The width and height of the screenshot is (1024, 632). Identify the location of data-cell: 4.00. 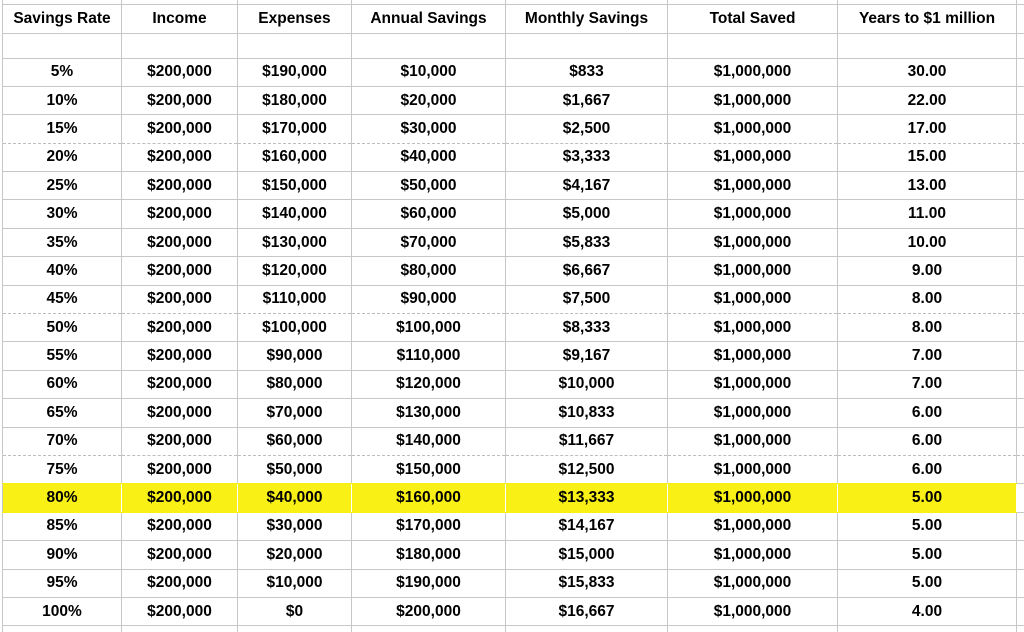
(927, 612).